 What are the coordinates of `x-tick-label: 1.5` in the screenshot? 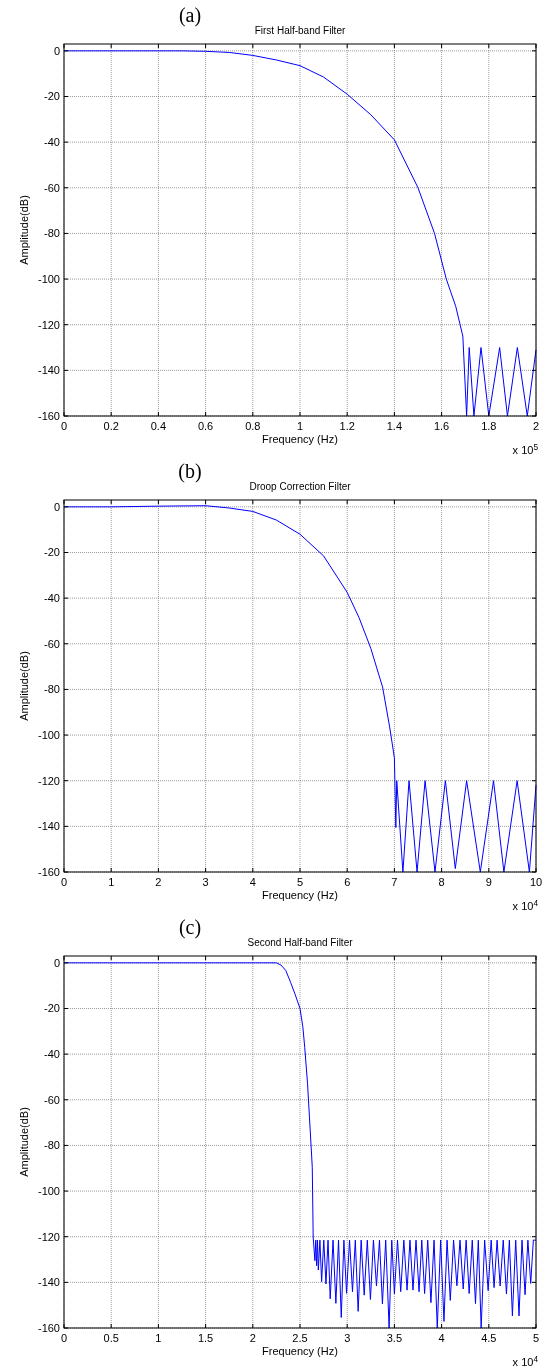 It's located at (205, 1338).